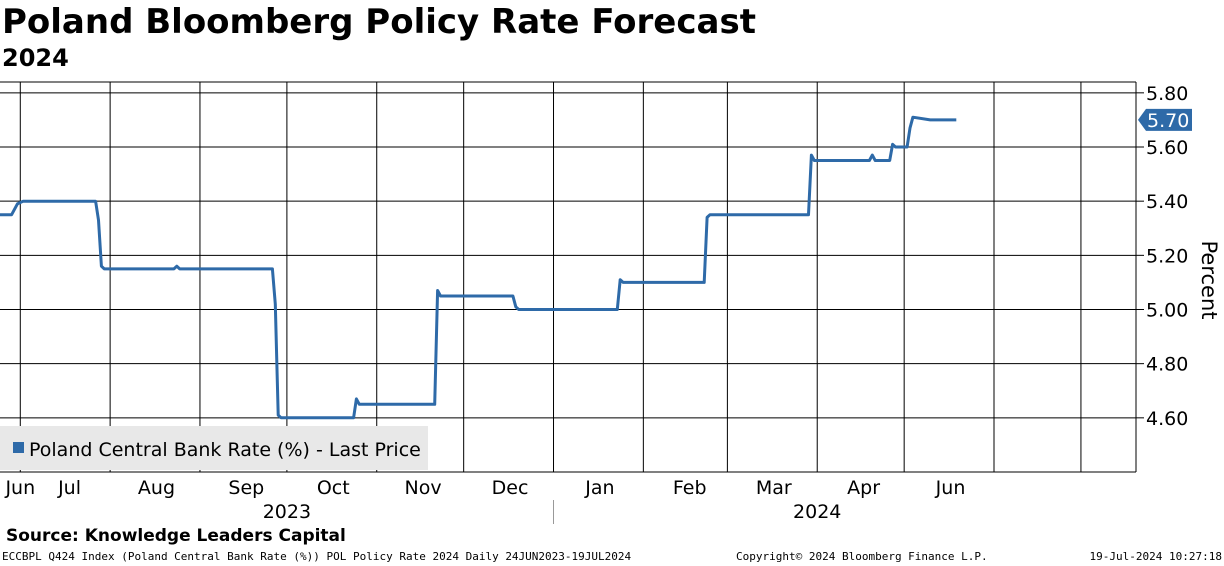 The height and width of the screenshot is (566, 1224). What do you see at coordinates (774, 488) in the screenshot?
I see `x-tick-label: Mar` at bounding box center [774, 488].